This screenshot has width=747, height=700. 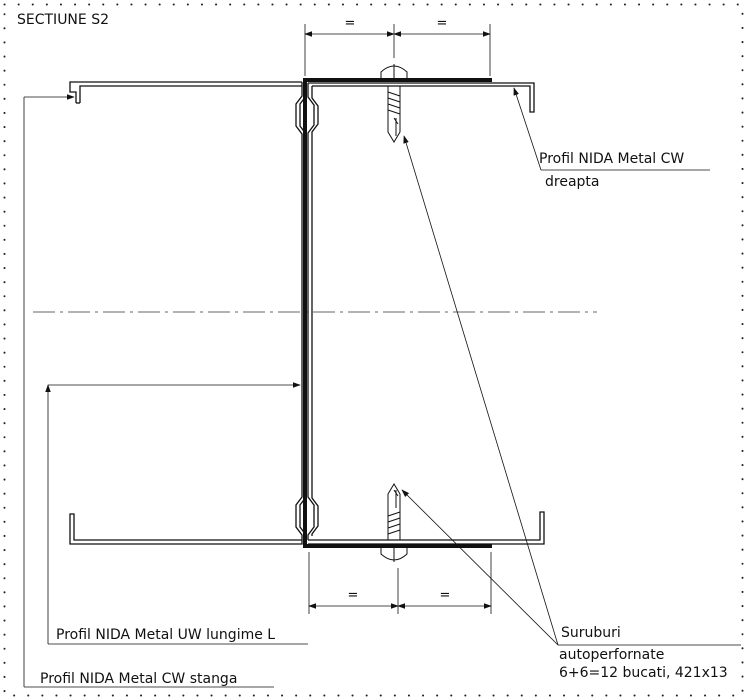 I want to click on screw-top, so click(x=394, y=103).